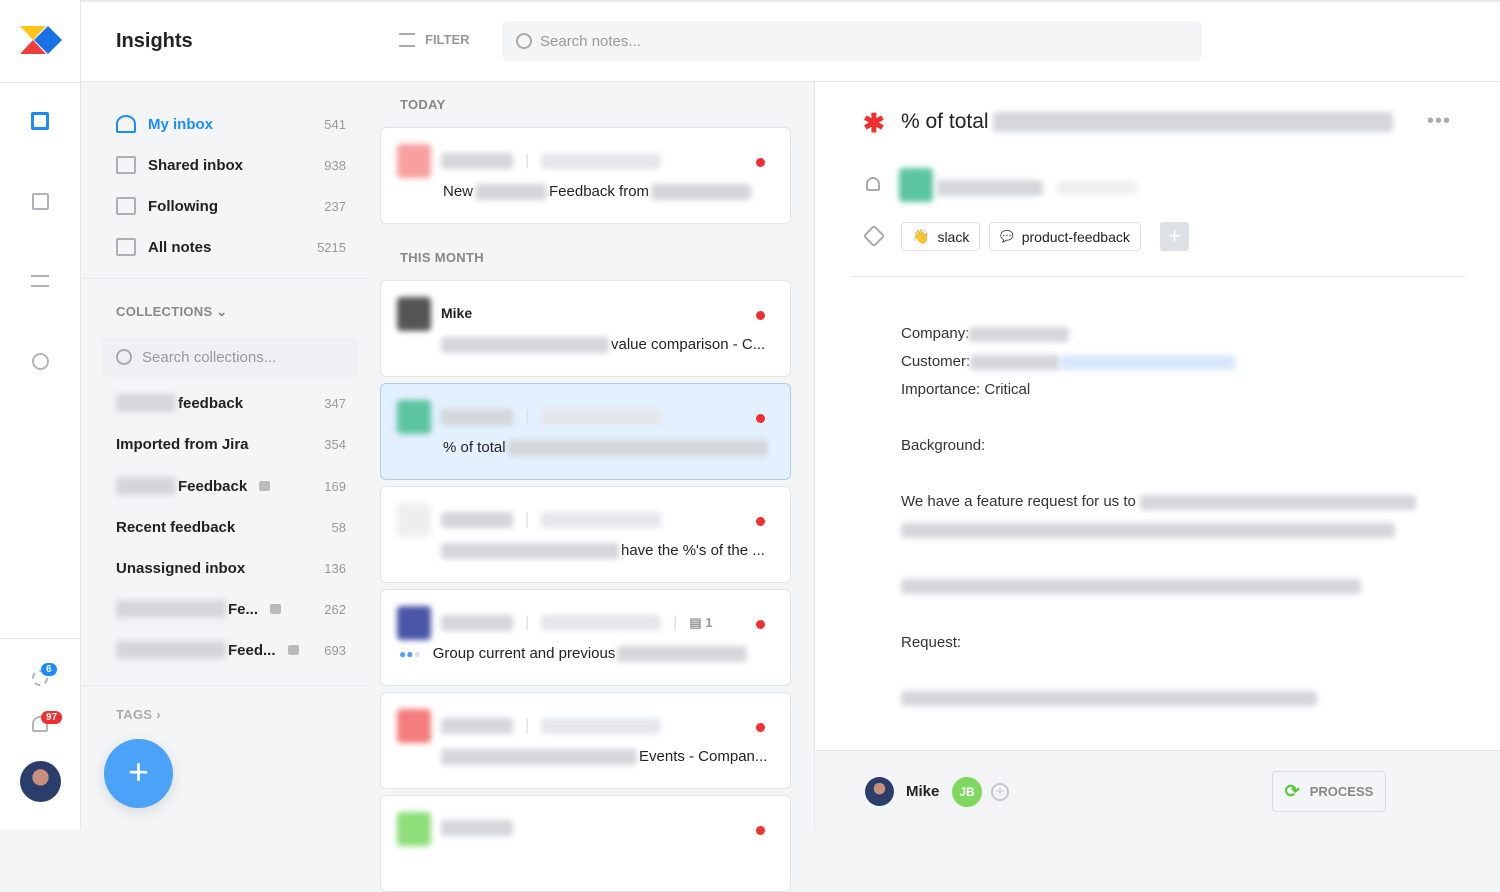 This screenshot has width=1500, height=892. What do you see at coordinates (931, 642) in the screenshot?
I see `request-label: Request:` at bounding box center [931, 642].